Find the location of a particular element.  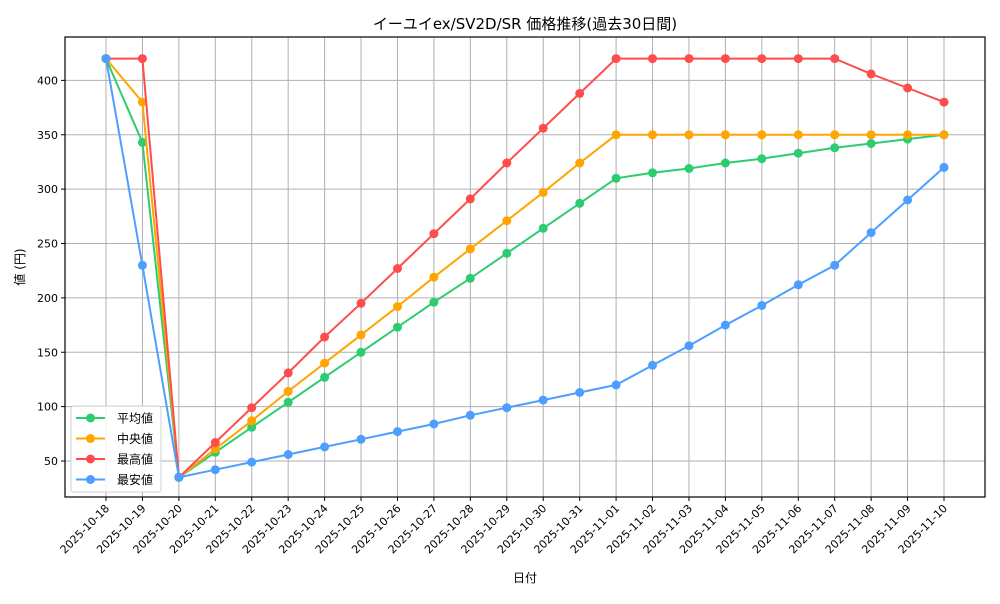

legend-label: 中央値 is located at coordinates (135, 438).